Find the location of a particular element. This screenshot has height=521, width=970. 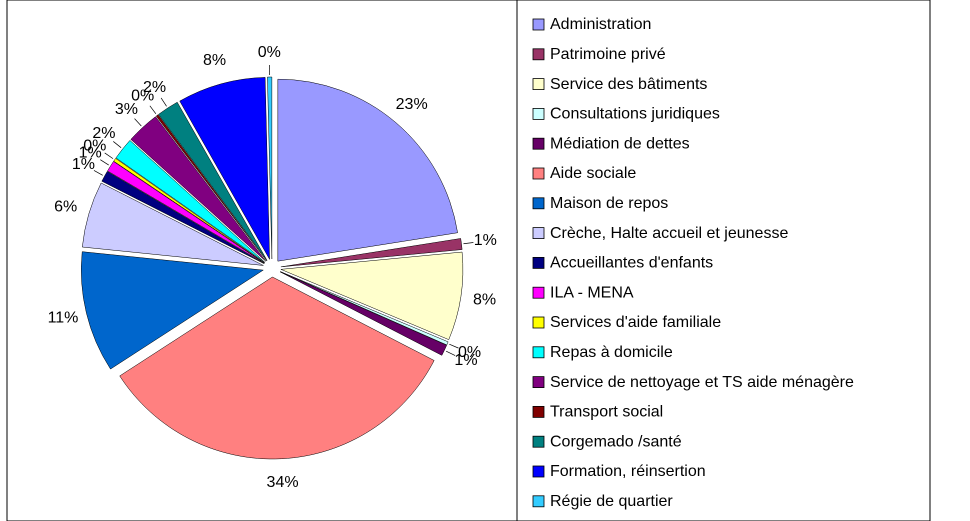

data-label: 34% is located at coordinates (283, 482).